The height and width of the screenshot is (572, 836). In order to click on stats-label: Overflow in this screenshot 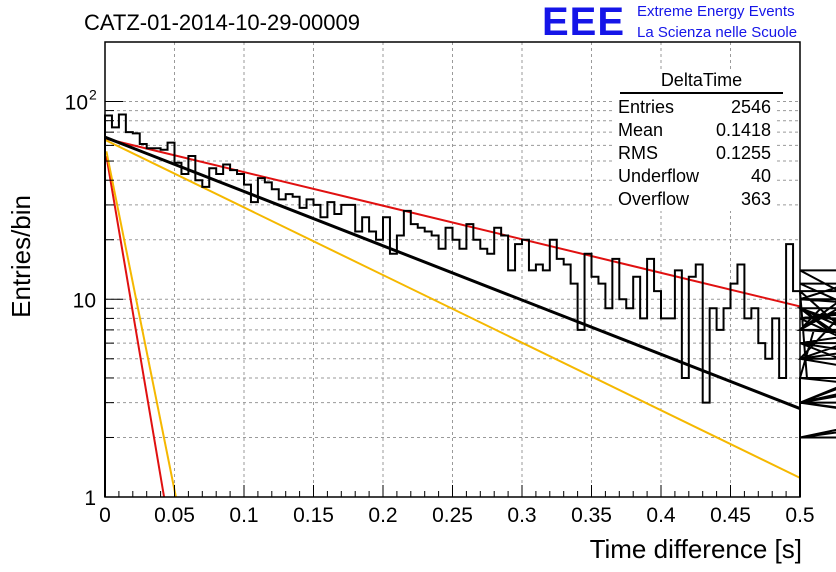, I will do `click(654, 199)`.